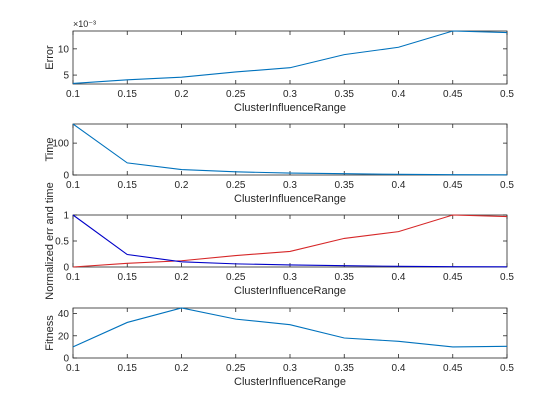 The height and width of the screenshot is (420, 560). What do you see at coordinates (64, 314) in the screenshot?
I see `y-tick-label: 40` at bounding box center [64, 314].